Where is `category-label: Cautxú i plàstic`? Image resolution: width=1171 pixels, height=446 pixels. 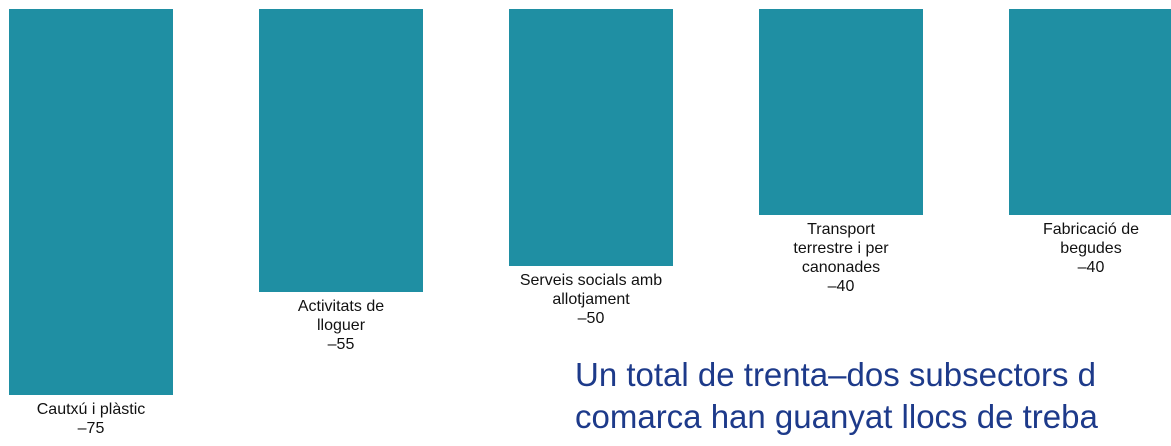 category-label: Cautxú i plàstic is located at coordinates (91, 409).